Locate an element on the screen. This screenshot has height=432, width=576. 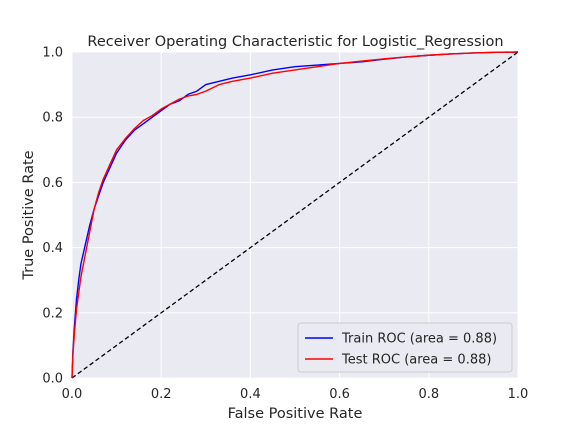
x-tick-label: 1.0 is located at coordinates (518, 394).